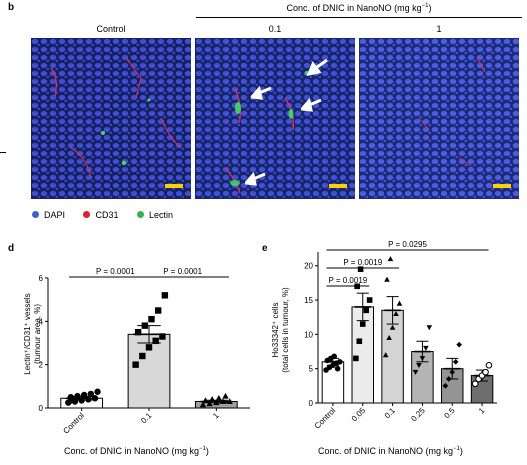 This screenshot has width=527, height=465. What do you see at coordinates (439, 118) in the screenshot?
I see `micrograph-1-image` at bounding box center [439, 118].